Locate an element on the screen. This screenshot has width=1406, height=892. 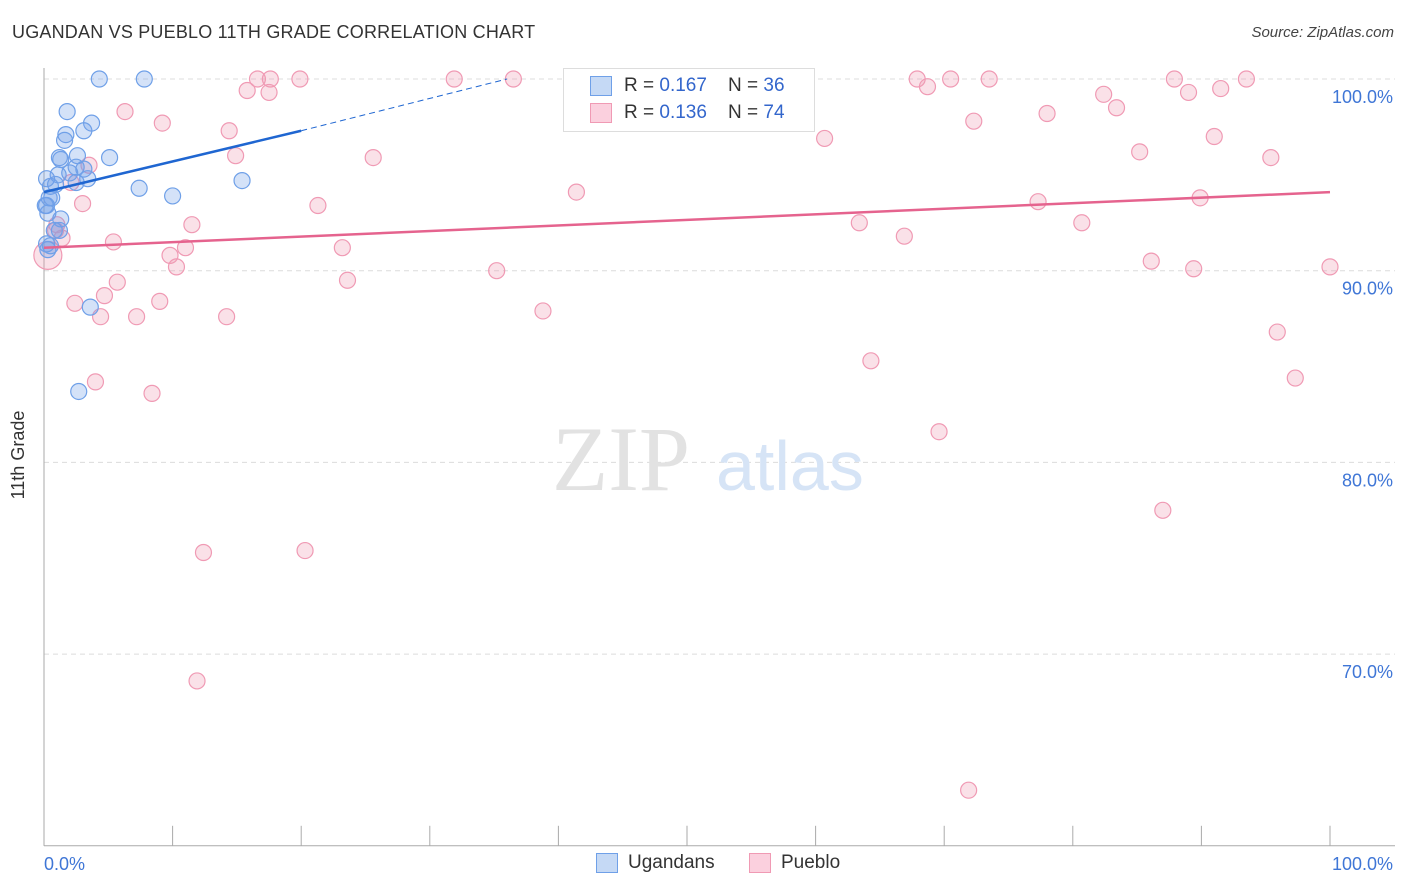
r-value: 0.136 is located at coordinates (683, 112).